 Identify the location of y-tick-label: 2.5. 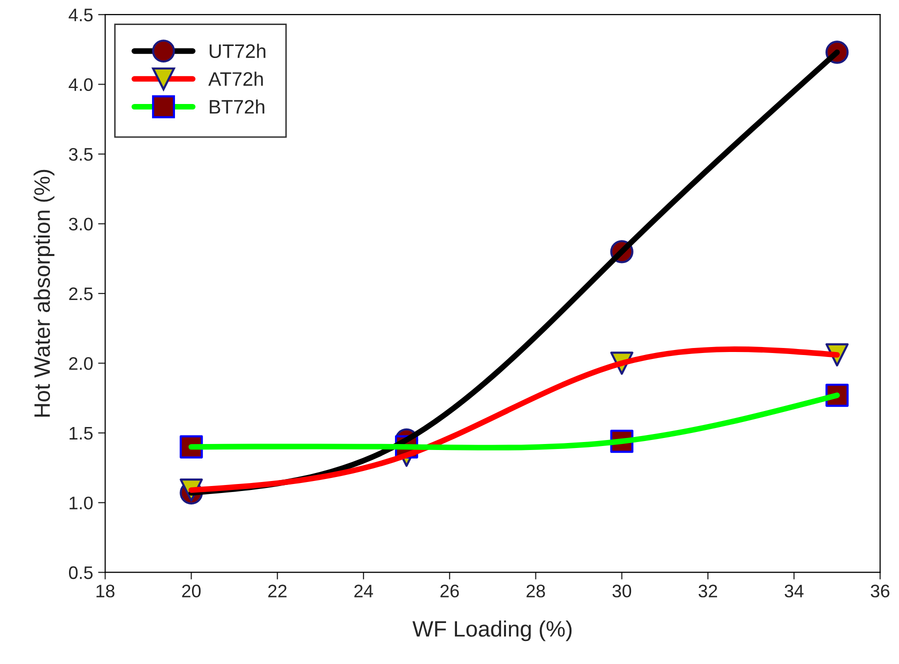
(81, 293).